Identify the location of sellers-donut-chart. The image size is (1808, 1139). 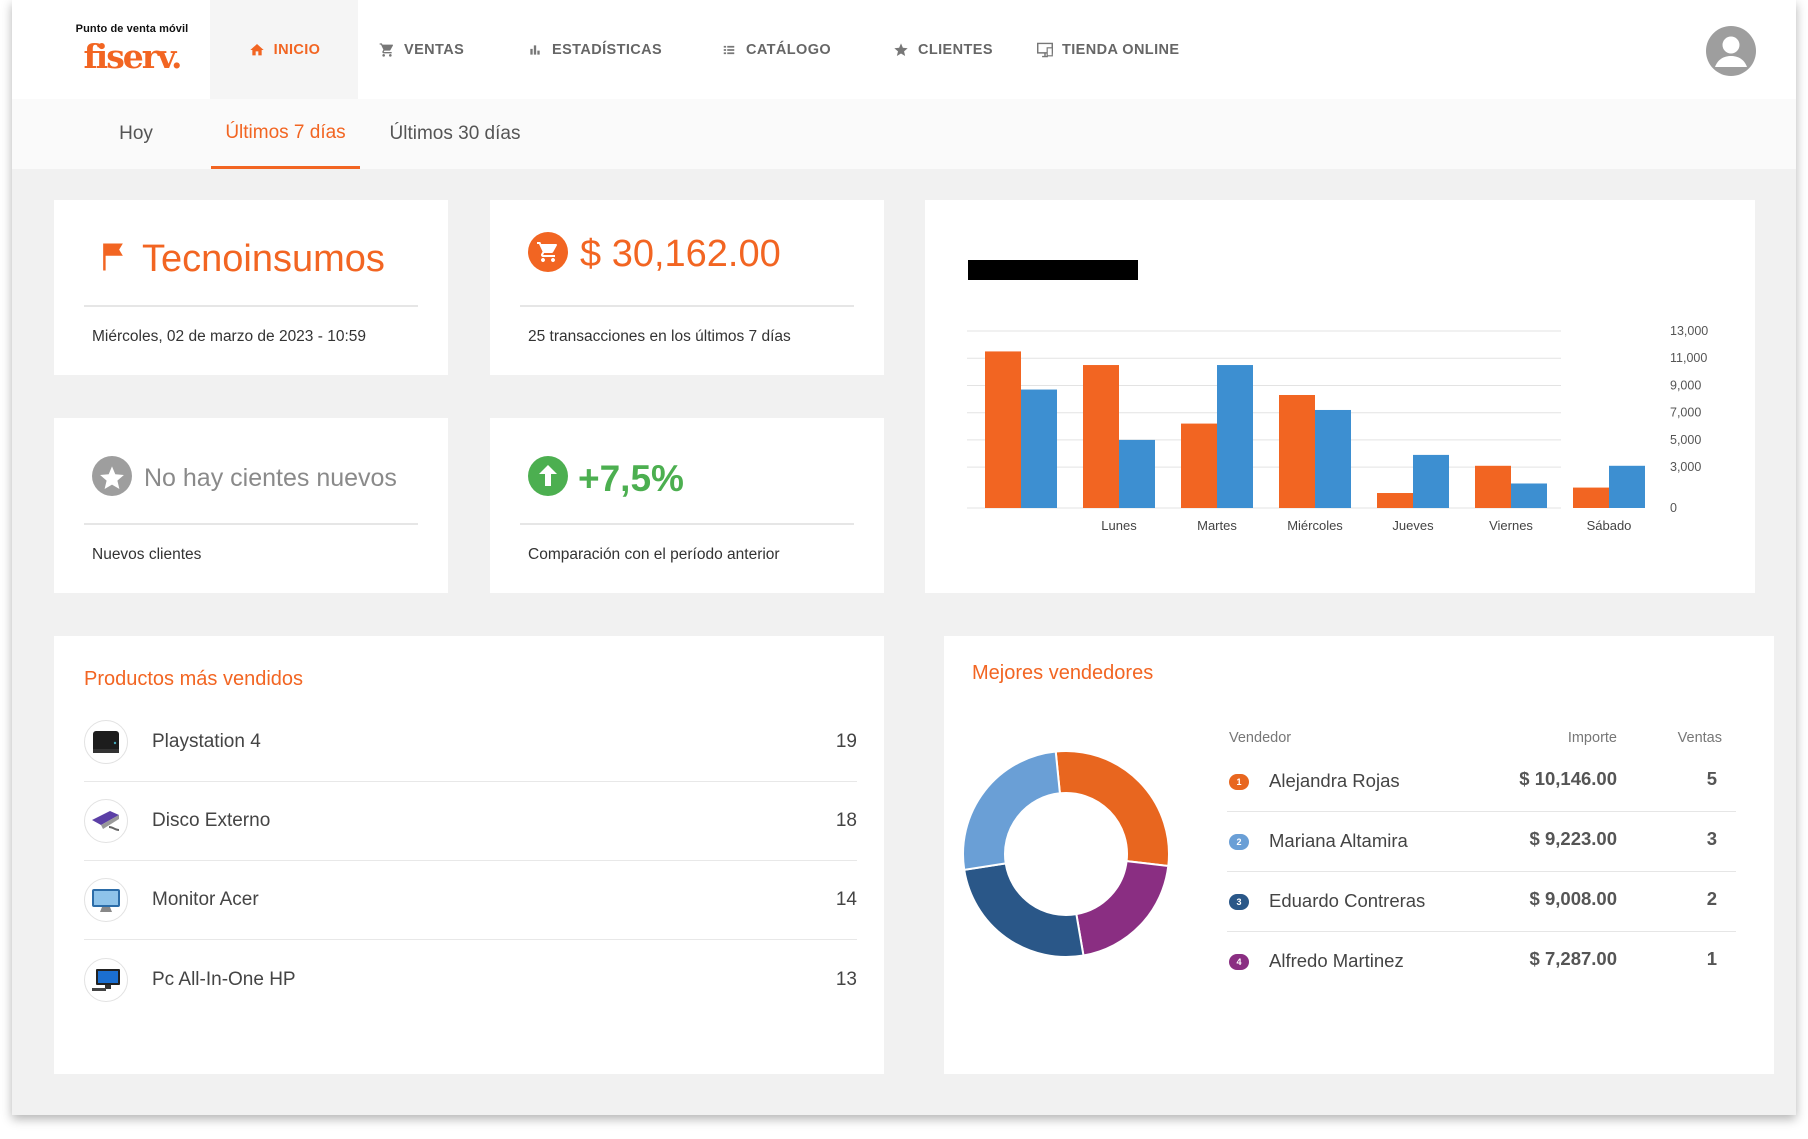
(1066, 854).